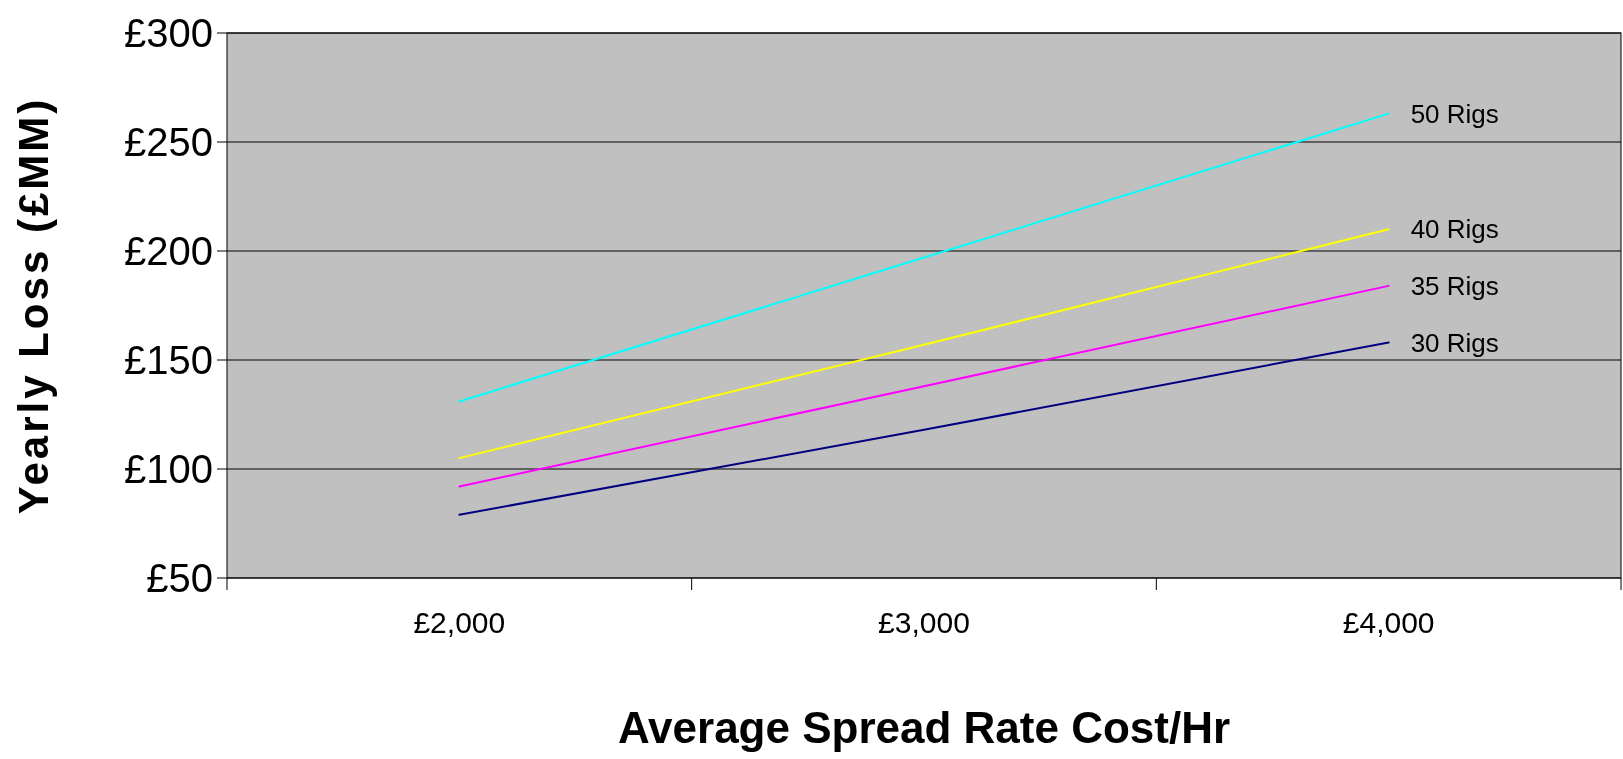 This screenshot has height=759, width=1623. What do you see at coordinates (1454, 229) in the screenshot?
I see `series-label: 40 Rigs` at bounding box center [1454, 229].